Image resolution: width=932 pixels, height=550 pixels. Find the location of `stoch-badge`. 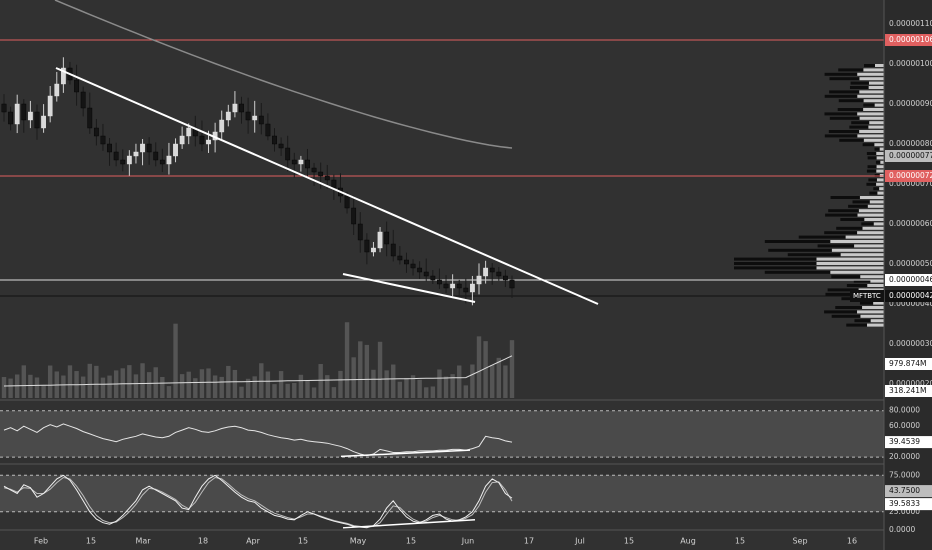

stoch-badge is located at coordinates (908, 504).